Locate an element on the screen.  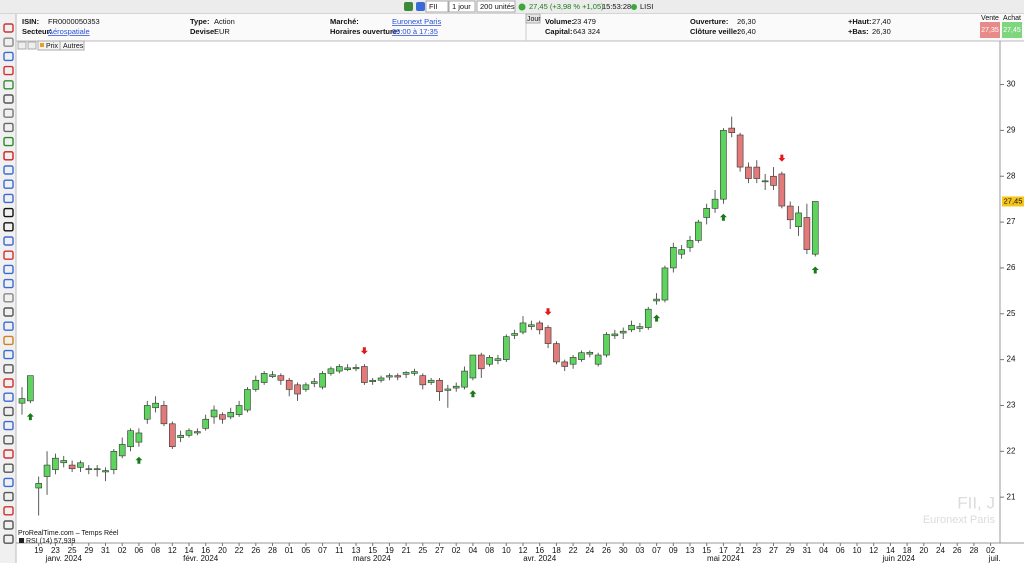
tab: Jour is located at coordinates (534, 19).